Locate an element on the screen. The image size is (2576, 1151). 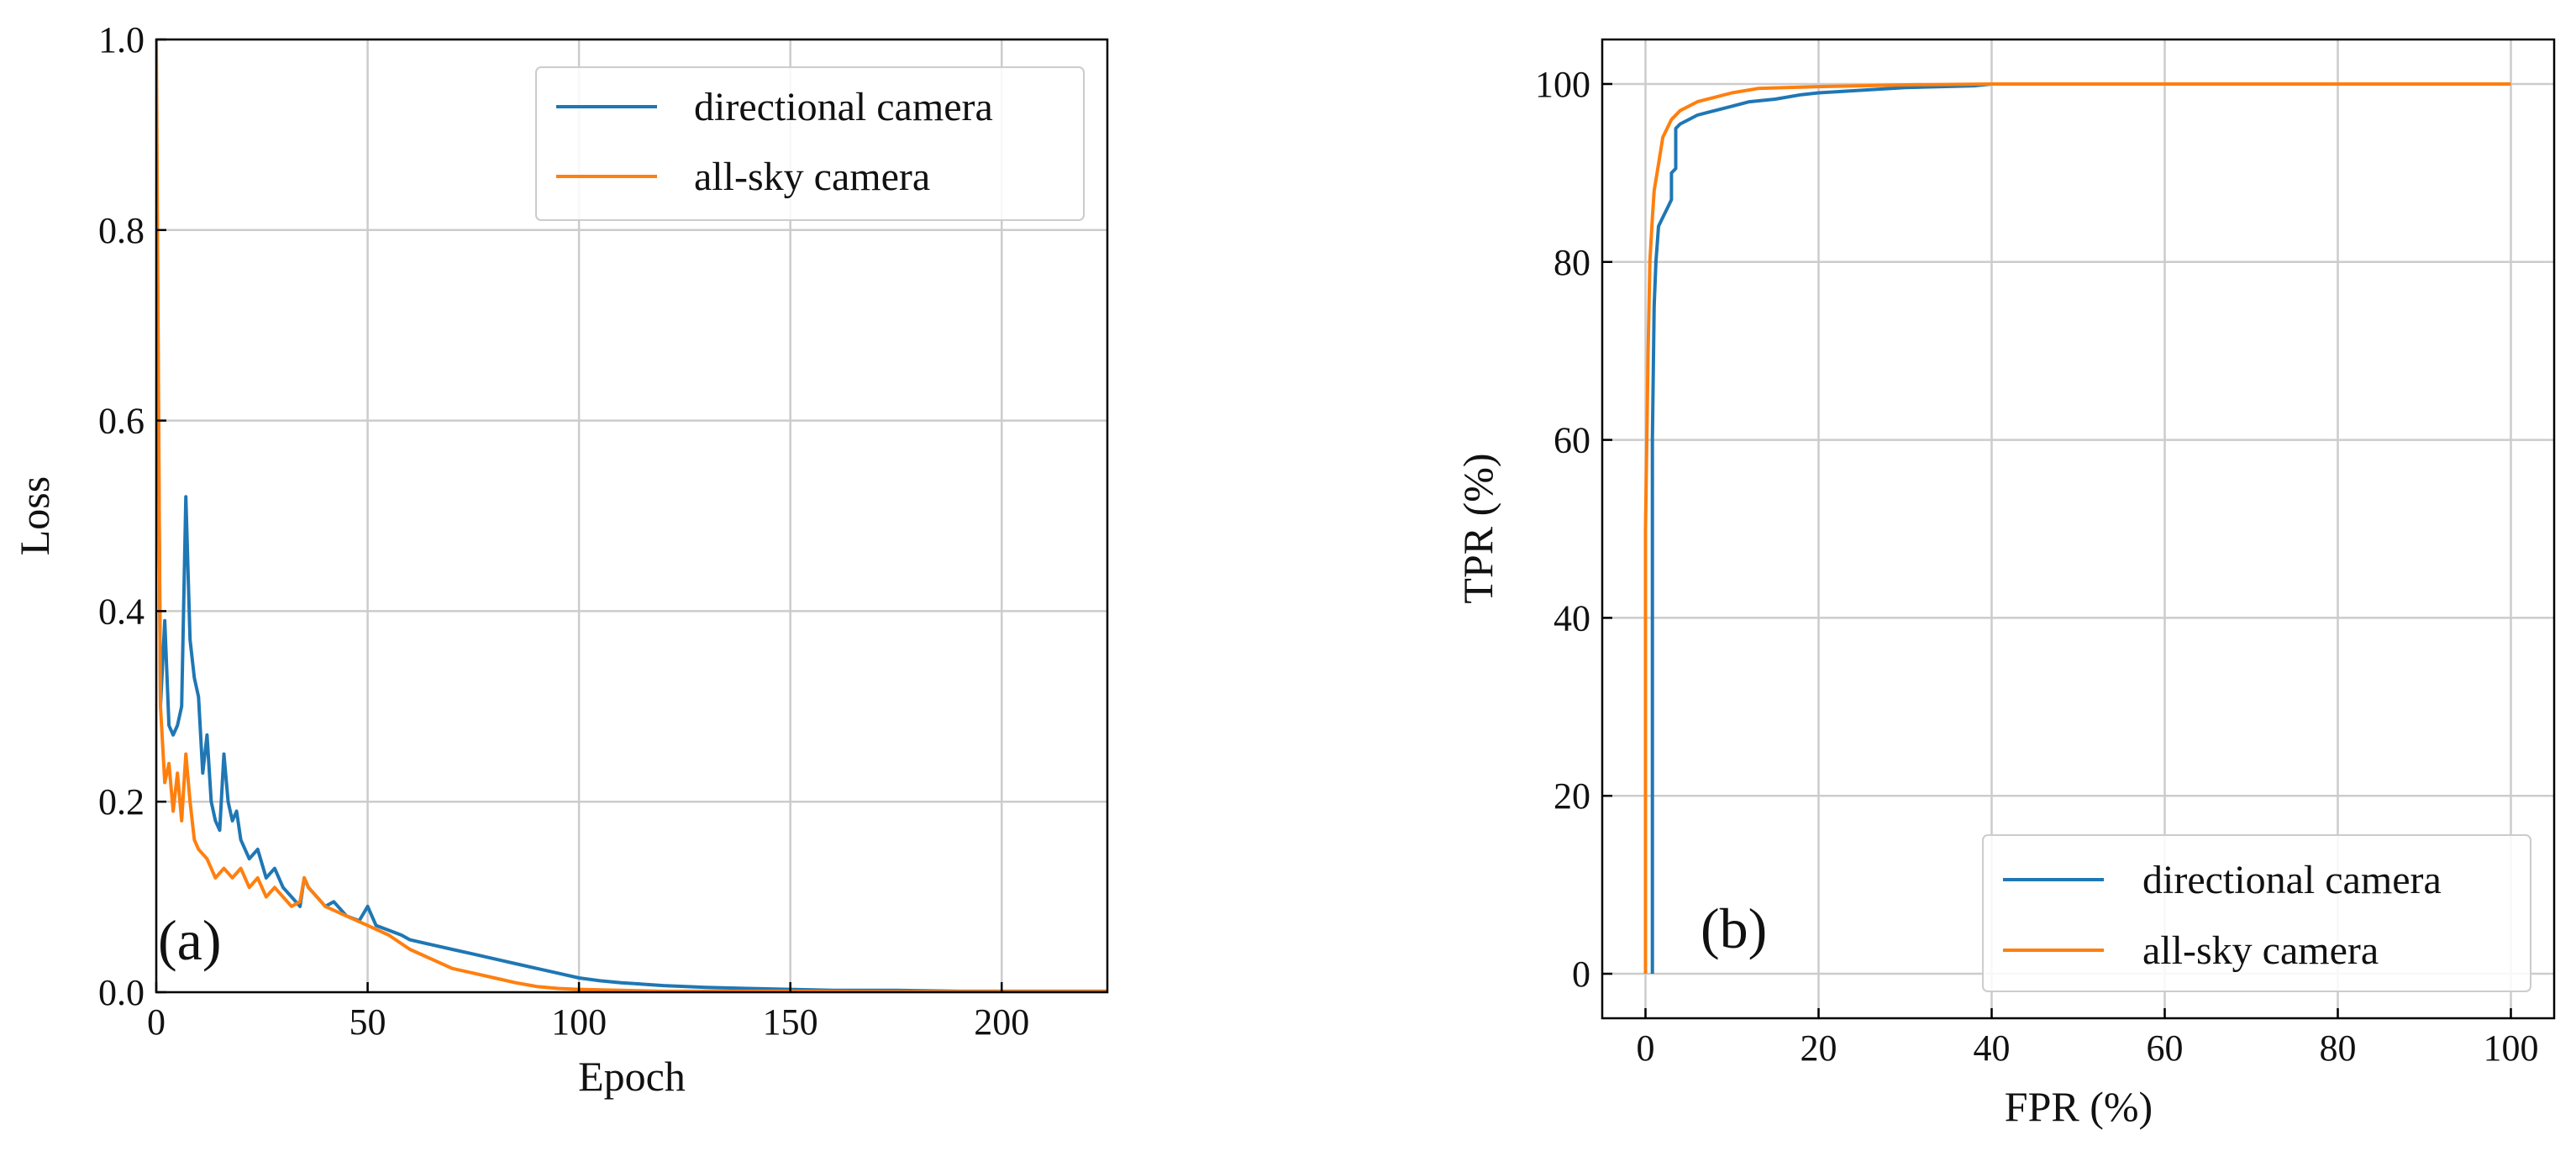
roc-chart-legend: directional camera all-sky camera is located at coordinates (2256, 913).